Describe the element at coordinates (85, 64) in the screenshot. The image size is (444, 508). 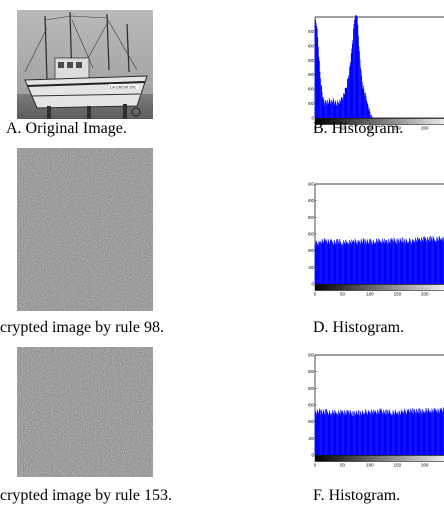
I see `original-boat-image: LA CROIX D'E` at that location.